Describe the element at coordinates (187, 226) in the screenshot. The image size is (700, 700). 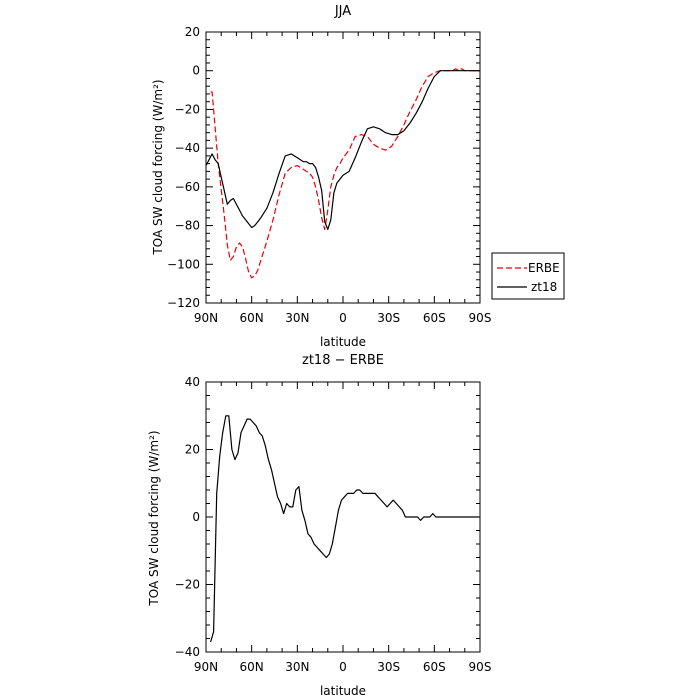
I see `y-tick-label: −80` at that location.